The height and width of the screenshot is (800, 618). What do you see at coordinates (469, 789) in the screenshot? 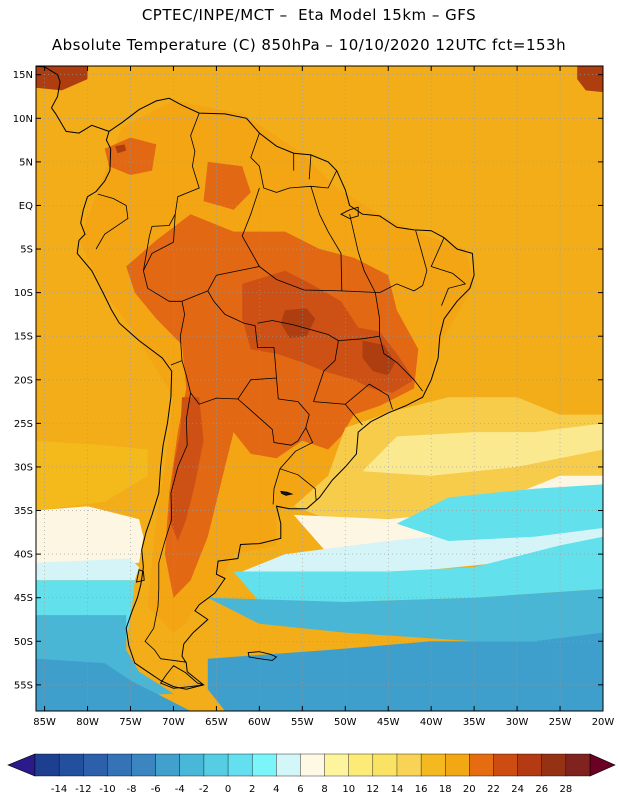
I see `colorbar-tick-label: 20` at bounding box center [469, 789].